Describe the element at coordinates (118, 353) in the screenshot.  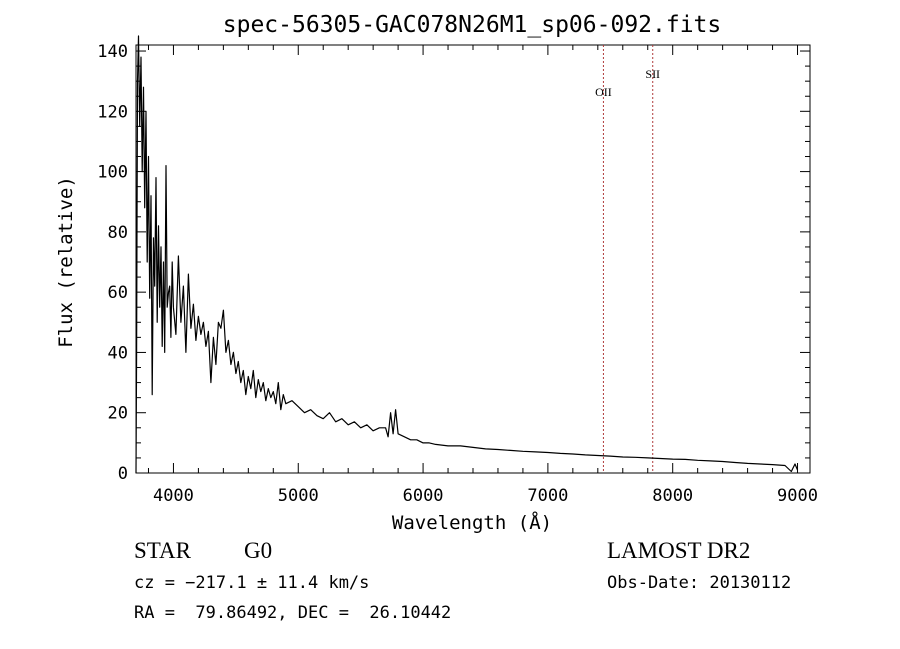
I see `y-tick-label: 40` at that location.